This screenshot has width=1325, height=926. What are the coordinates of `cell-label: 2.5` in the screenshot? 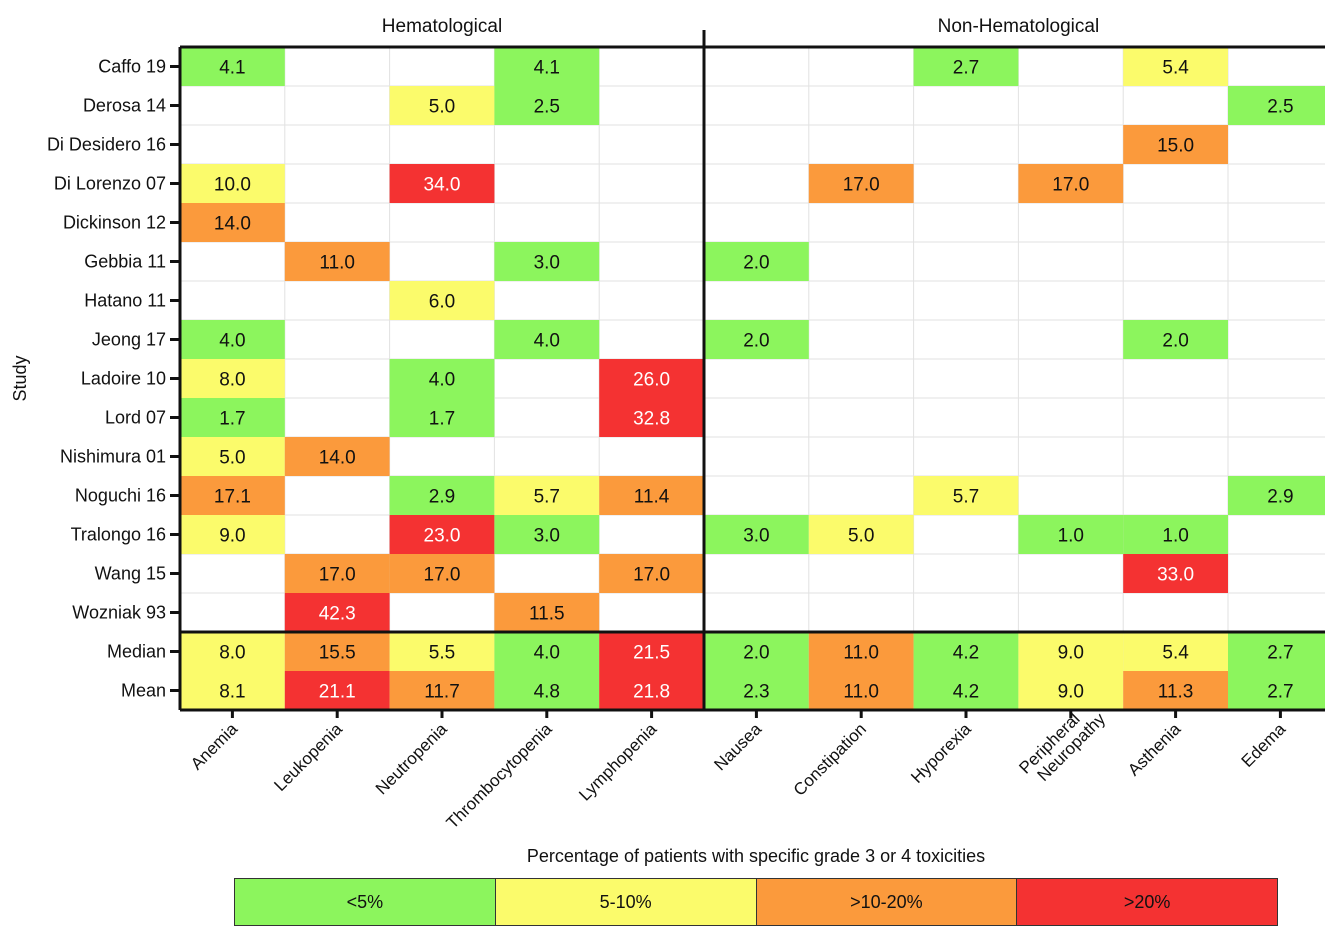 It's located at (1280, 107).